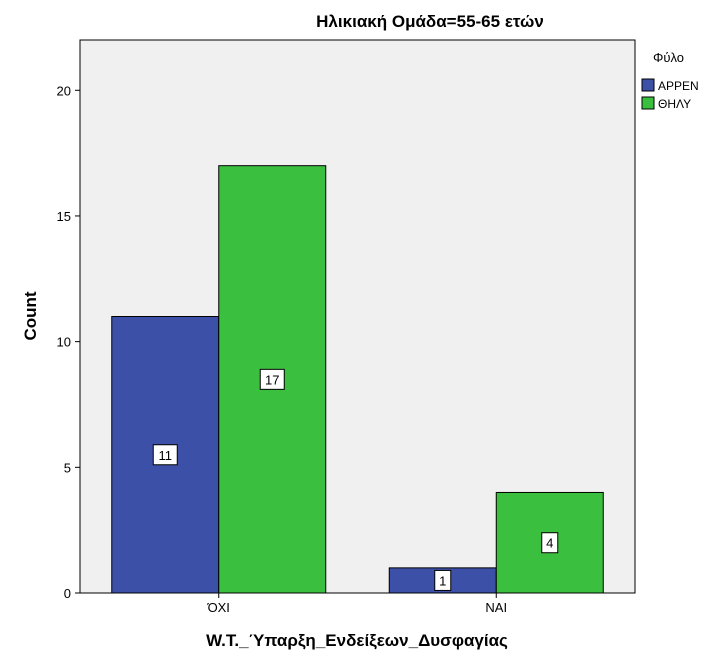 This screenshot has height=666, width=721. I want to click on y-tick-label: 0, so click(67, 593).